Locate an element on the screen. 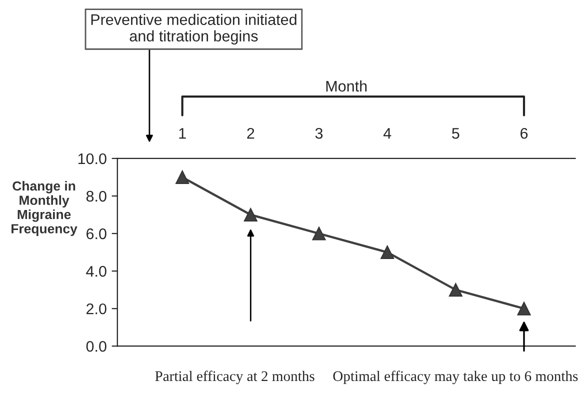 The image size is (587, 417). x-tick-label: 4 is located at coordinates (387, 133).